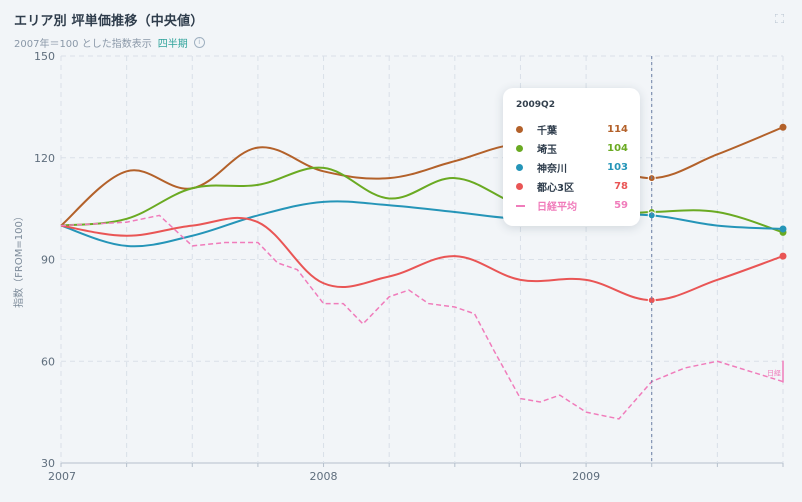 This screenshot has height=502, width=802. I want to click on y-tick-label: 30, so click(48, 463).